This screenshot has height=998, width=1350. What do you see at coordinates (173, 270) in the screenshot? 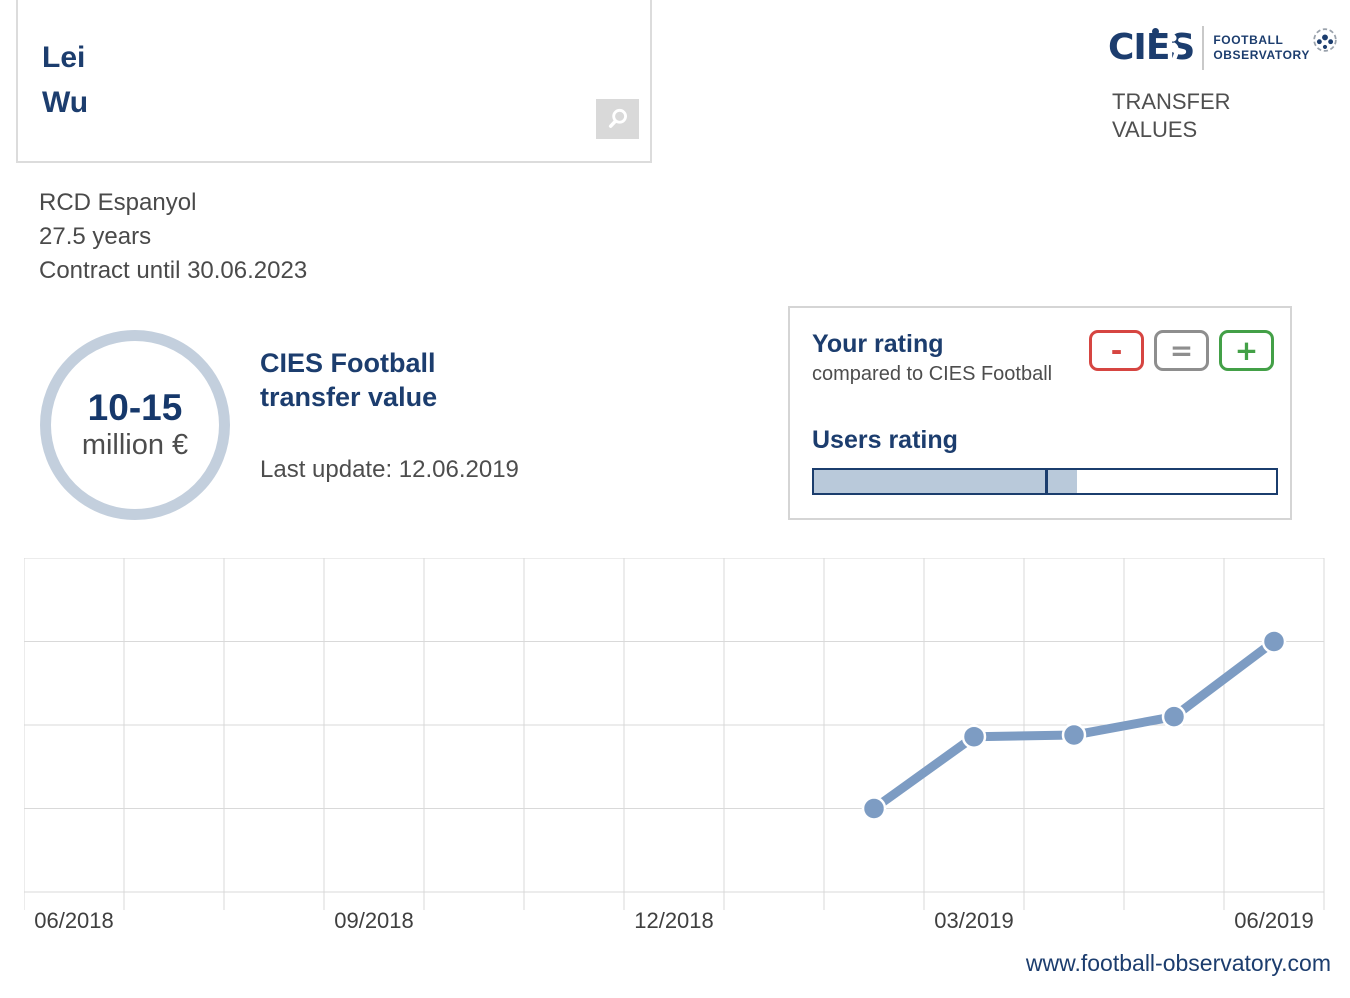
I see `player-contract: Contract until 30.06.2023` at bounding box center [173, 270].